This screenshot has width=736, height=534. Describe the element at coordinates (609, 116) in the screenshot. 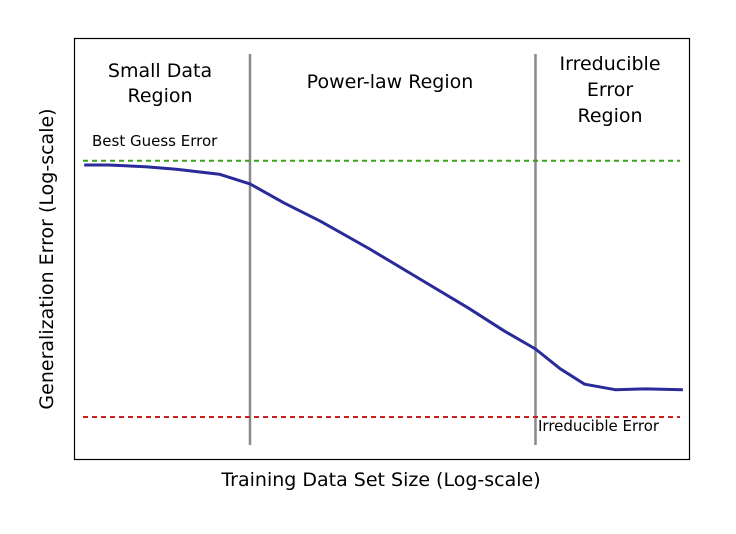

I see `region-label-irreducible-3: Region` at that location.